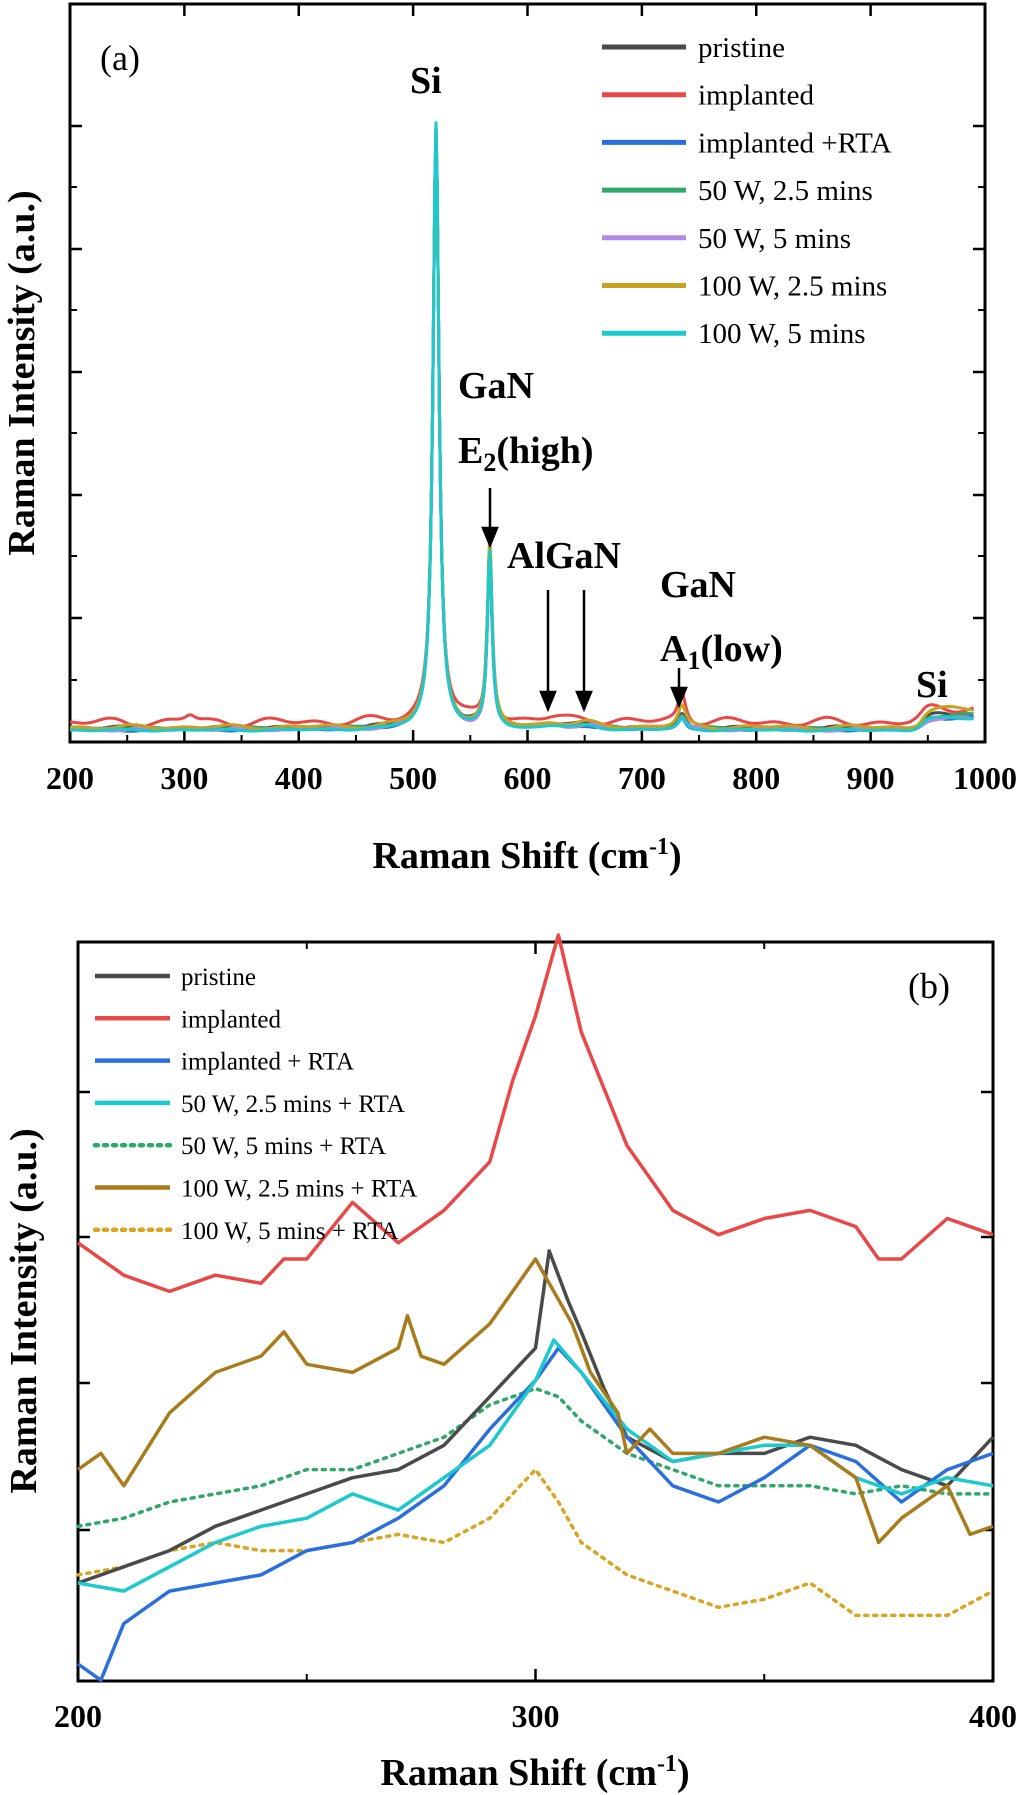 Image resolution: width=1025 pixels, height=1795 pixels. What do you see at coordinates (184, 778) in the screenshot?
I see `panel-a-xtick-label-300: 300` at bounding box center [184, 778].